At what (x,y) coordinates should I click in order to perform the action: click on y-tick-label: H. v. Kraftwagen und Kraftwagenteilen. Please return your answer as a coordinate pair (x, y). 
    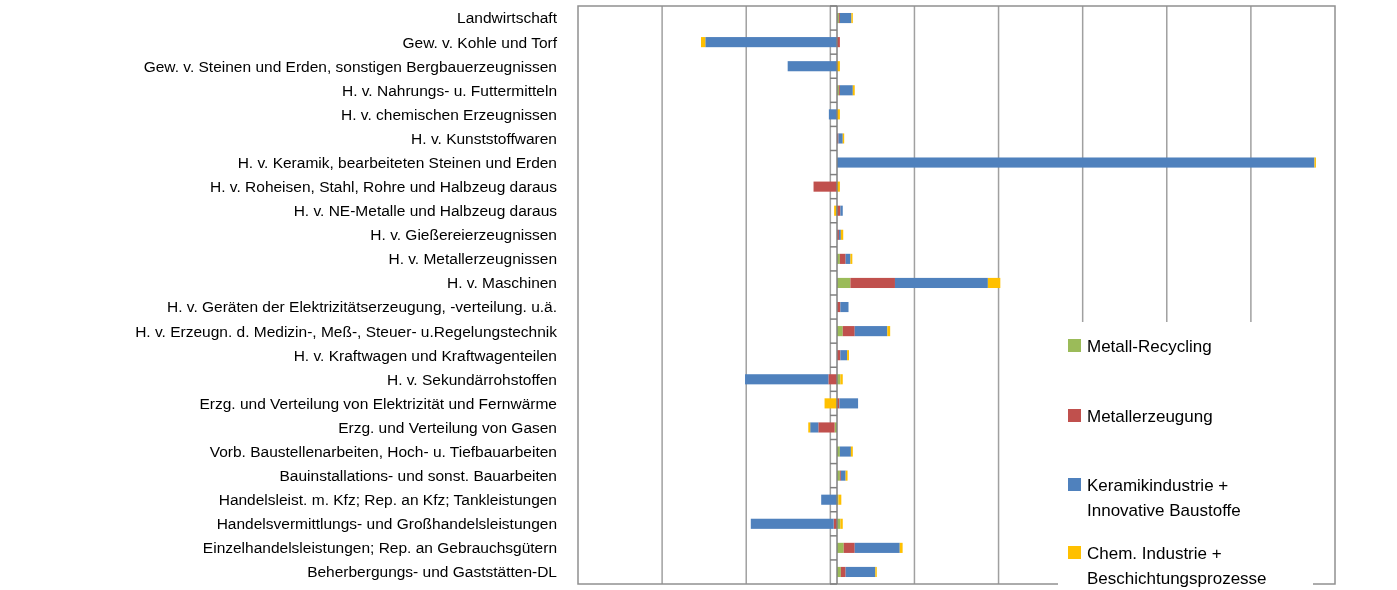
    Looking at the image, I should click on (425, 355).